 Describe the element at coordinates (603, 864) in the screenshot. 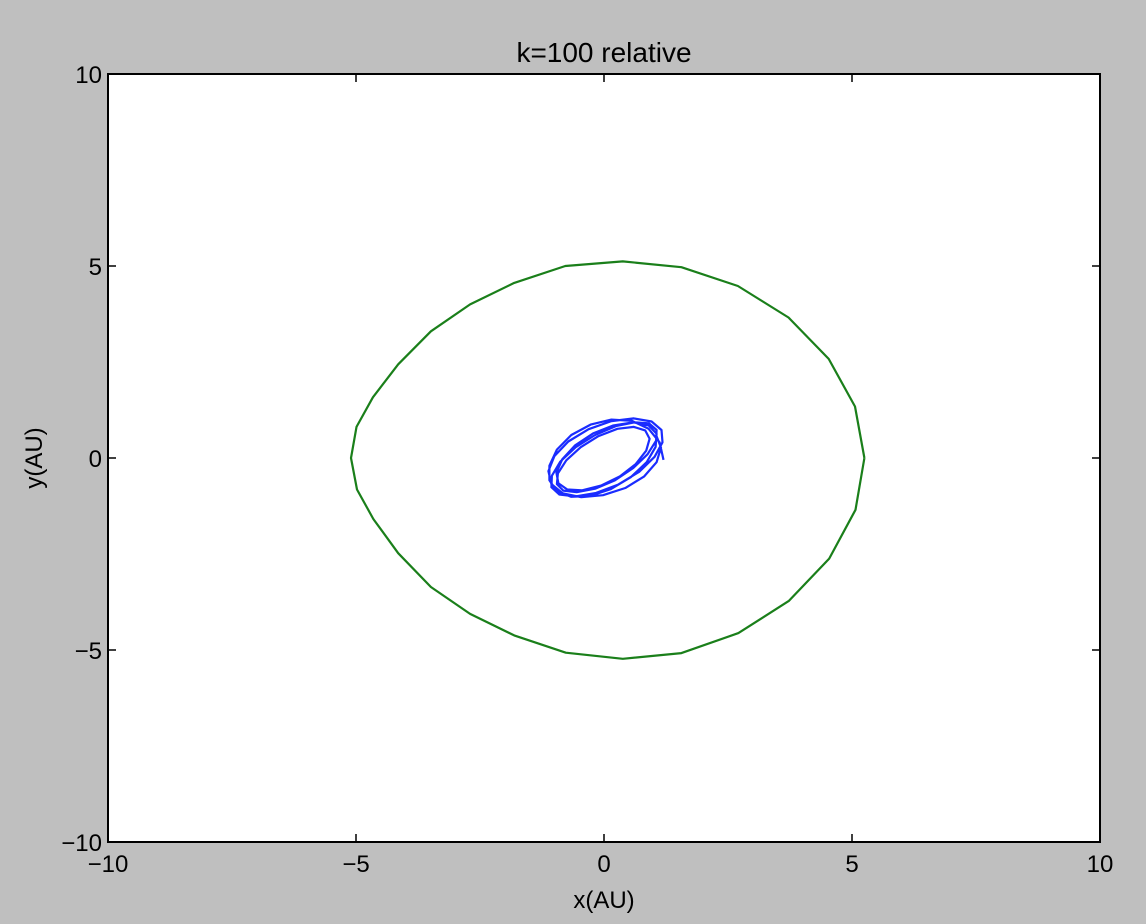

I see `x-tick-label-2: 0` at that location.